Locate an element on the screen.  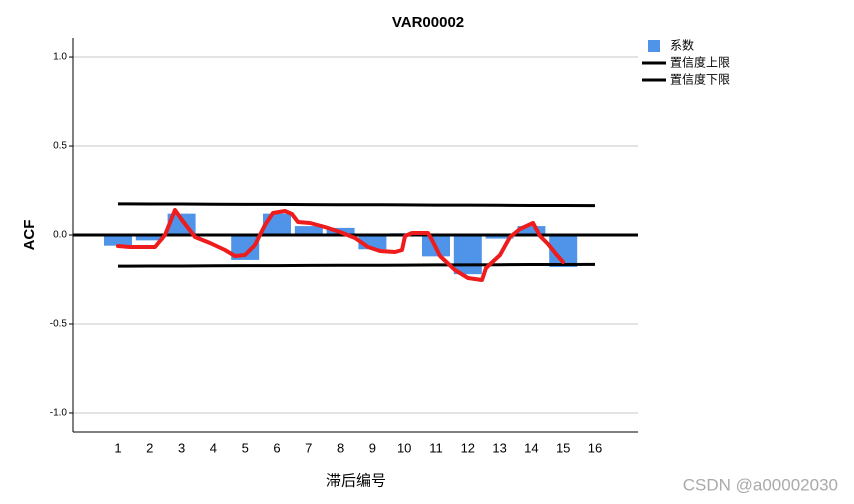
x-tick-label: 14 is located at coordinates (531, 447).